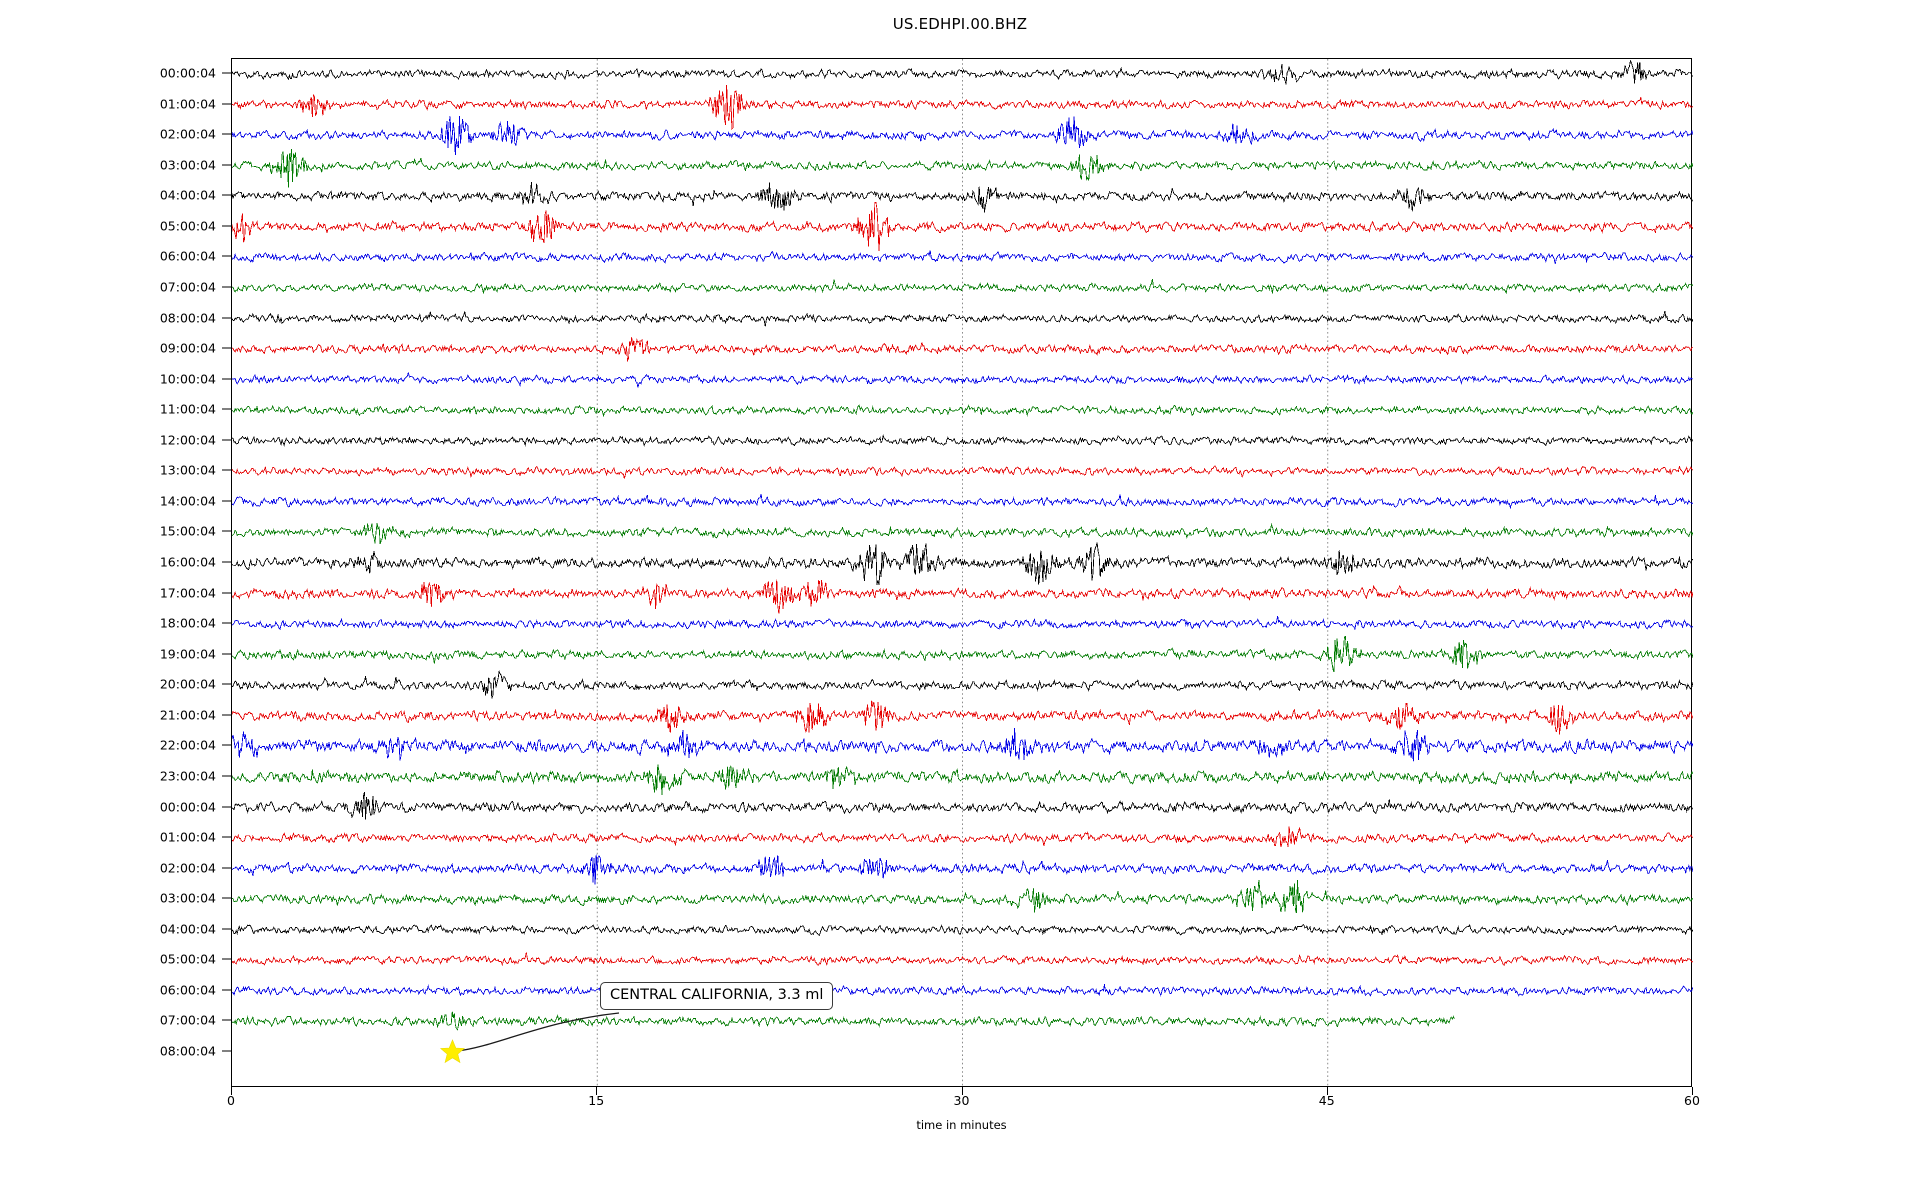 The height and width of the screenshot is (1200, 1920). What do you see at coordinates (717, 996) in the screenshot?
I see `earthquake-annotation-label: CENTRAL CALIFORNIA, 3.3 ml` at bounding box center [717, 996].